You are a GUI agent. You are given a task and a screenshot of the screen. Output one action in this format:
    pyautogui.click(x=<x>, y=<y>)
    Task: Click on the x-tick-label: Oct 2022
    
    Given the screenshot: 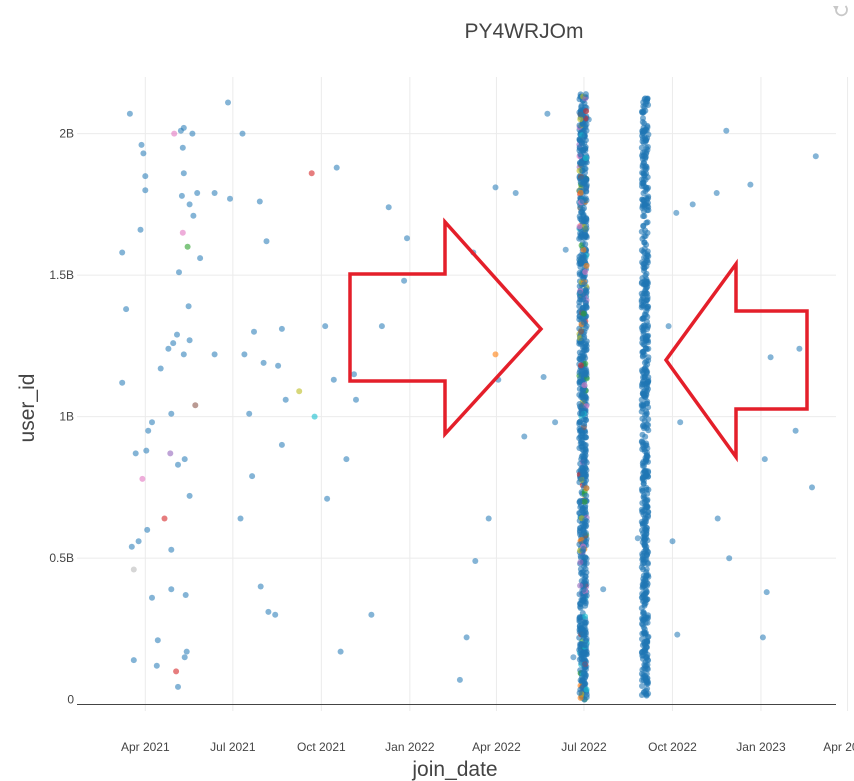 What is the action you would take?
    pyautogui.click(x=672, y=747)
    